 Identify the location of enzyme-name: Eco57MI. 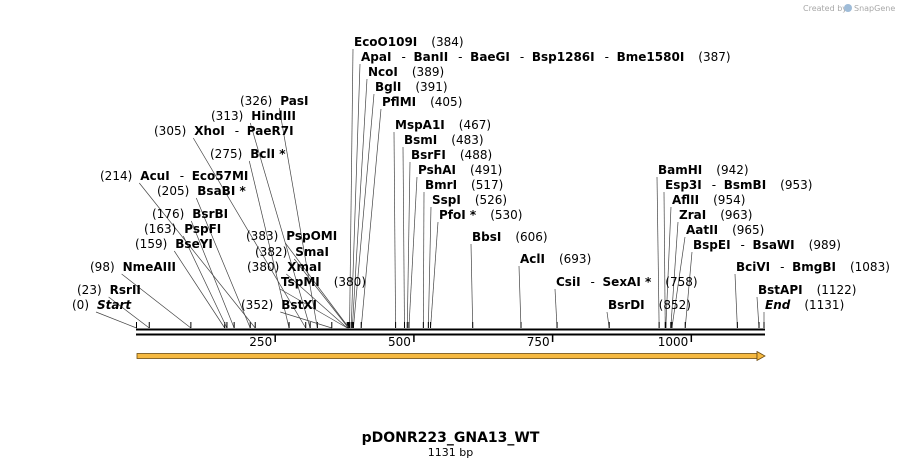
(220, 176).